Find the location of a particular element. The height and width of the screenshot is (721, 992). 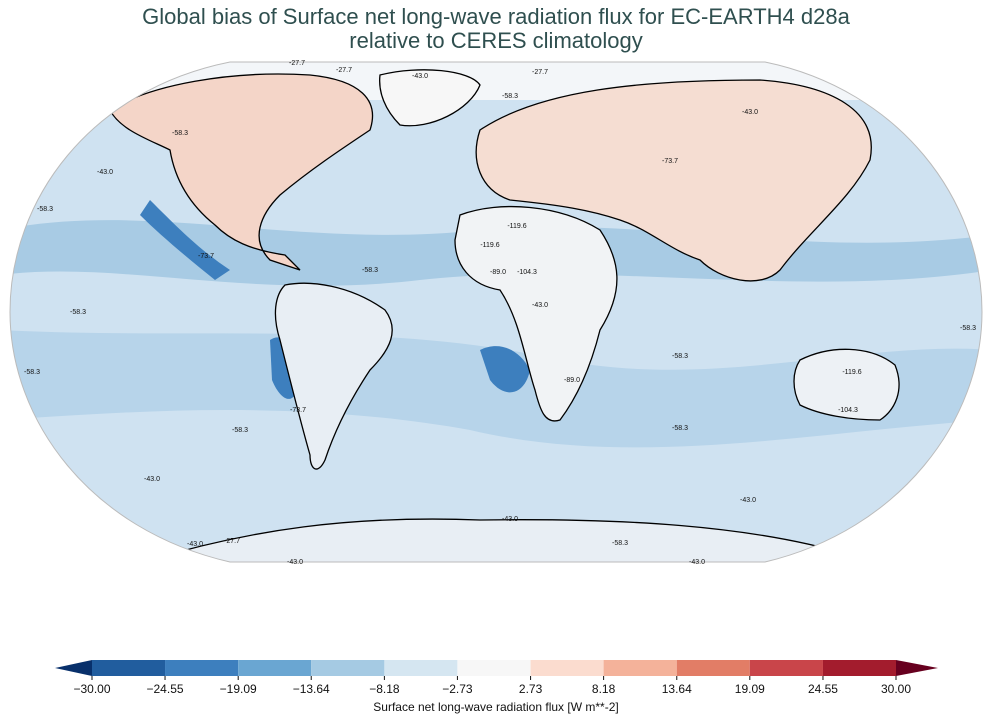

eurasia is located at coordinates (673, 180).